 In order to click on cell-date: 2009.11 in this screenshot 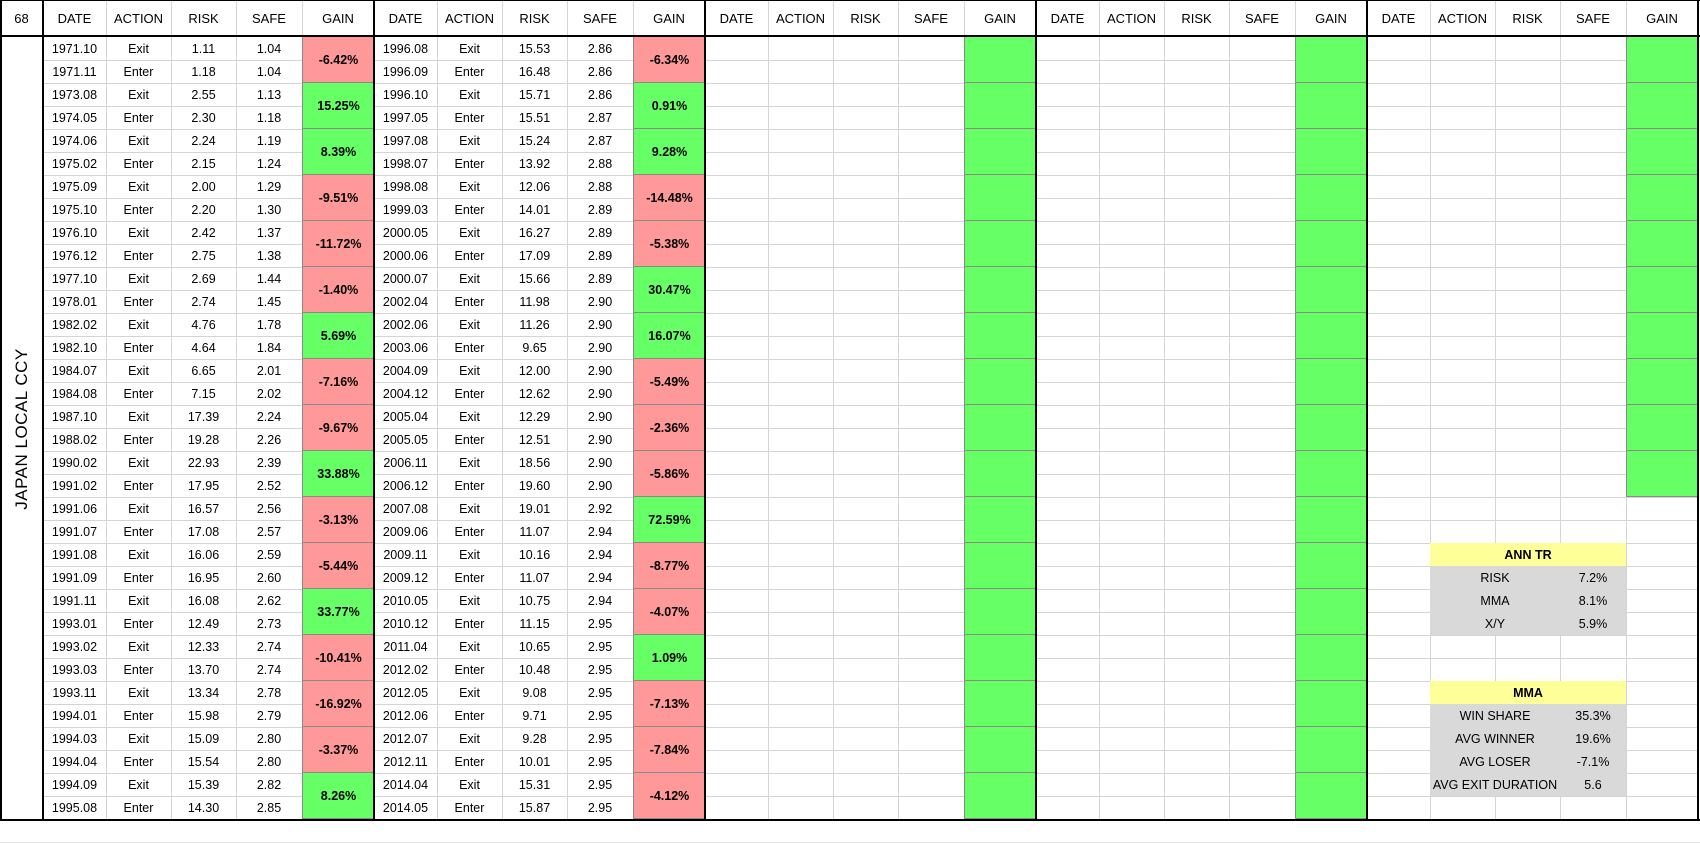, I will do `click(405, 554)`.